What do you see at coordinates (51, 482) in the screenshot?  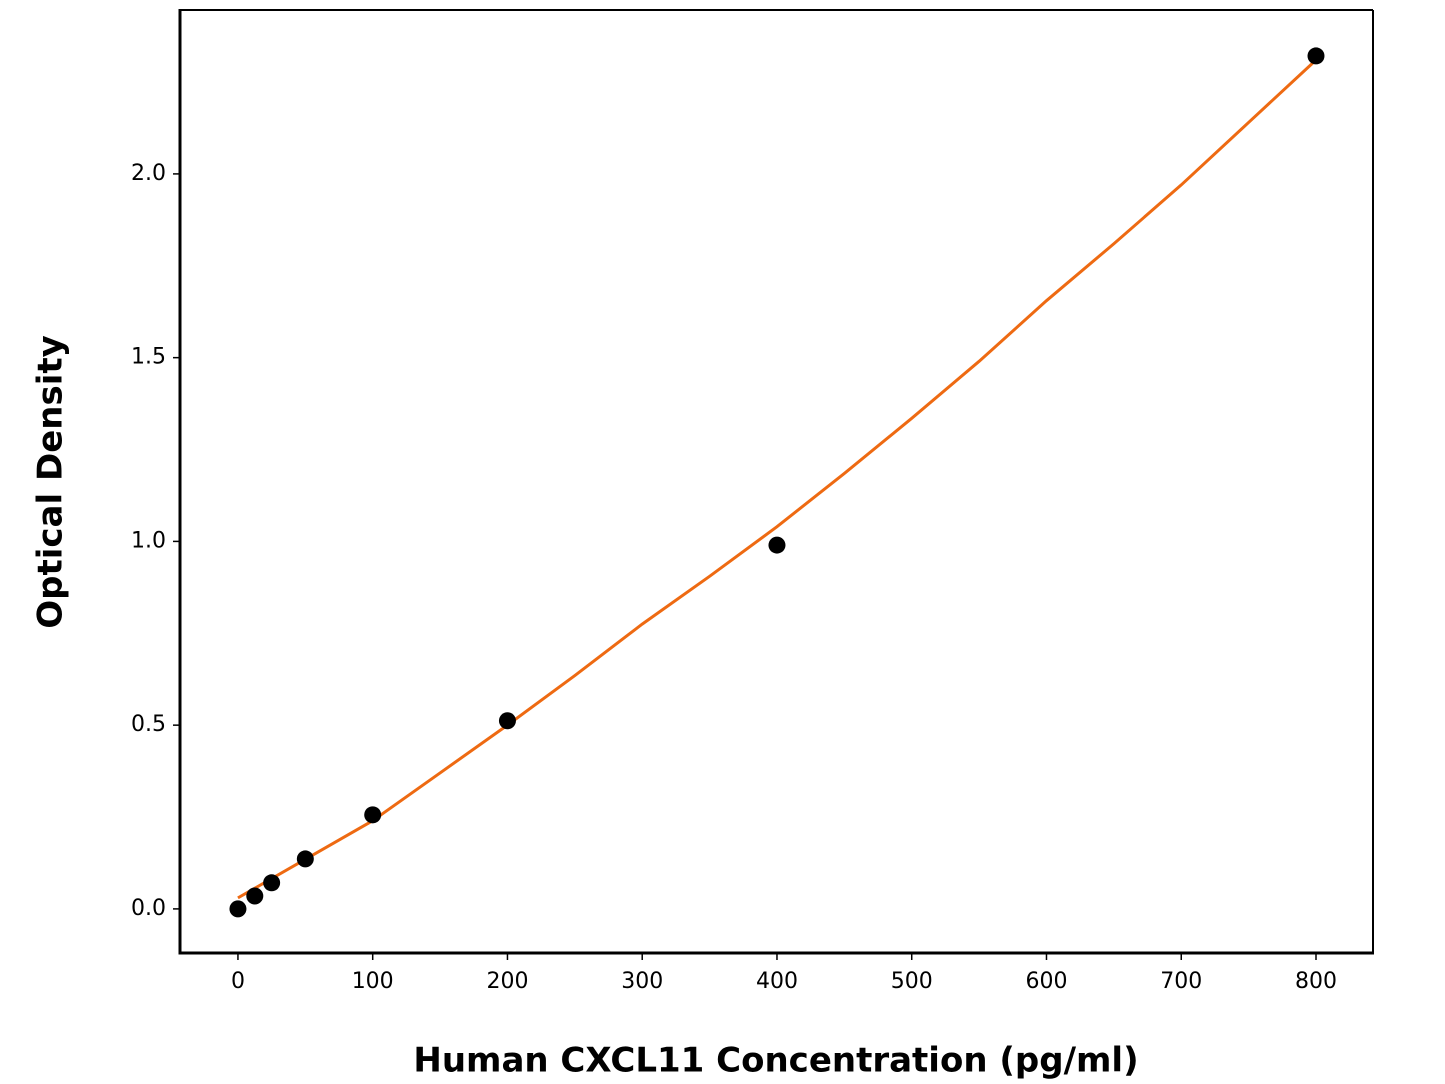 I see `y-axis-label: Optical Density` at bounding box center [51, 482].